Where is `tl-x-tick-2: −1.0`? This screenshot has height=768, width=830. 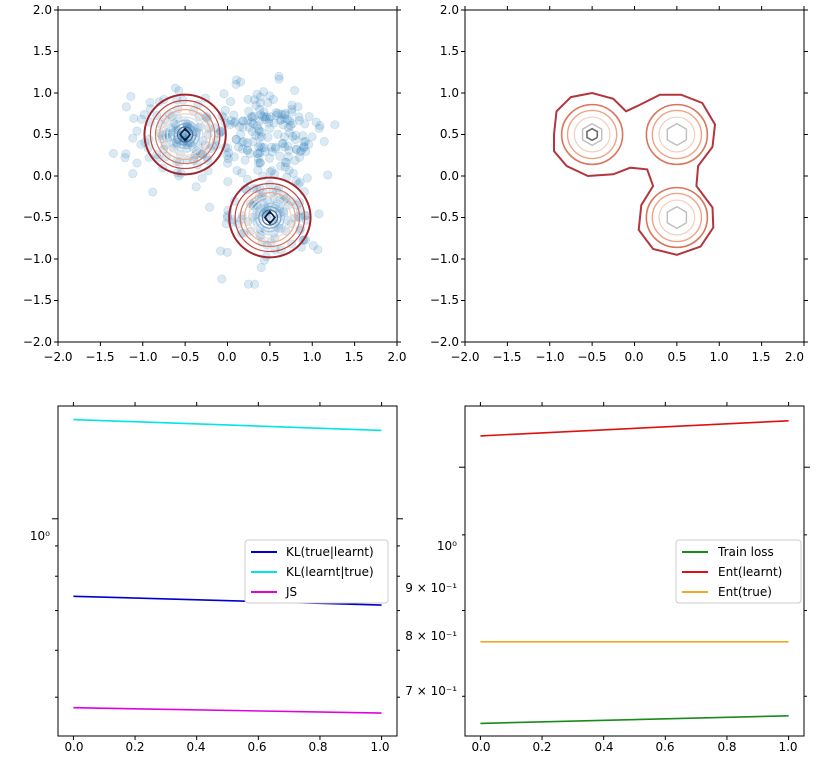
tl-x-tick-2: −1.0 is located at coordinates (142, 357).